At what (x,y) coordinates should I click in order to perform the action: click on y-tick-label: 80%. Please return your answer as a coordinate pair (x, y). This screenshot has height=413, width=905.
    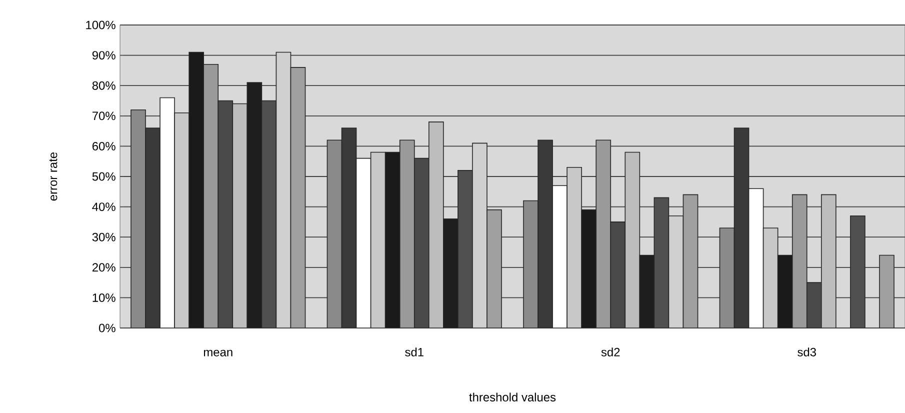
    Looking at the image, I should click on (104, 85).